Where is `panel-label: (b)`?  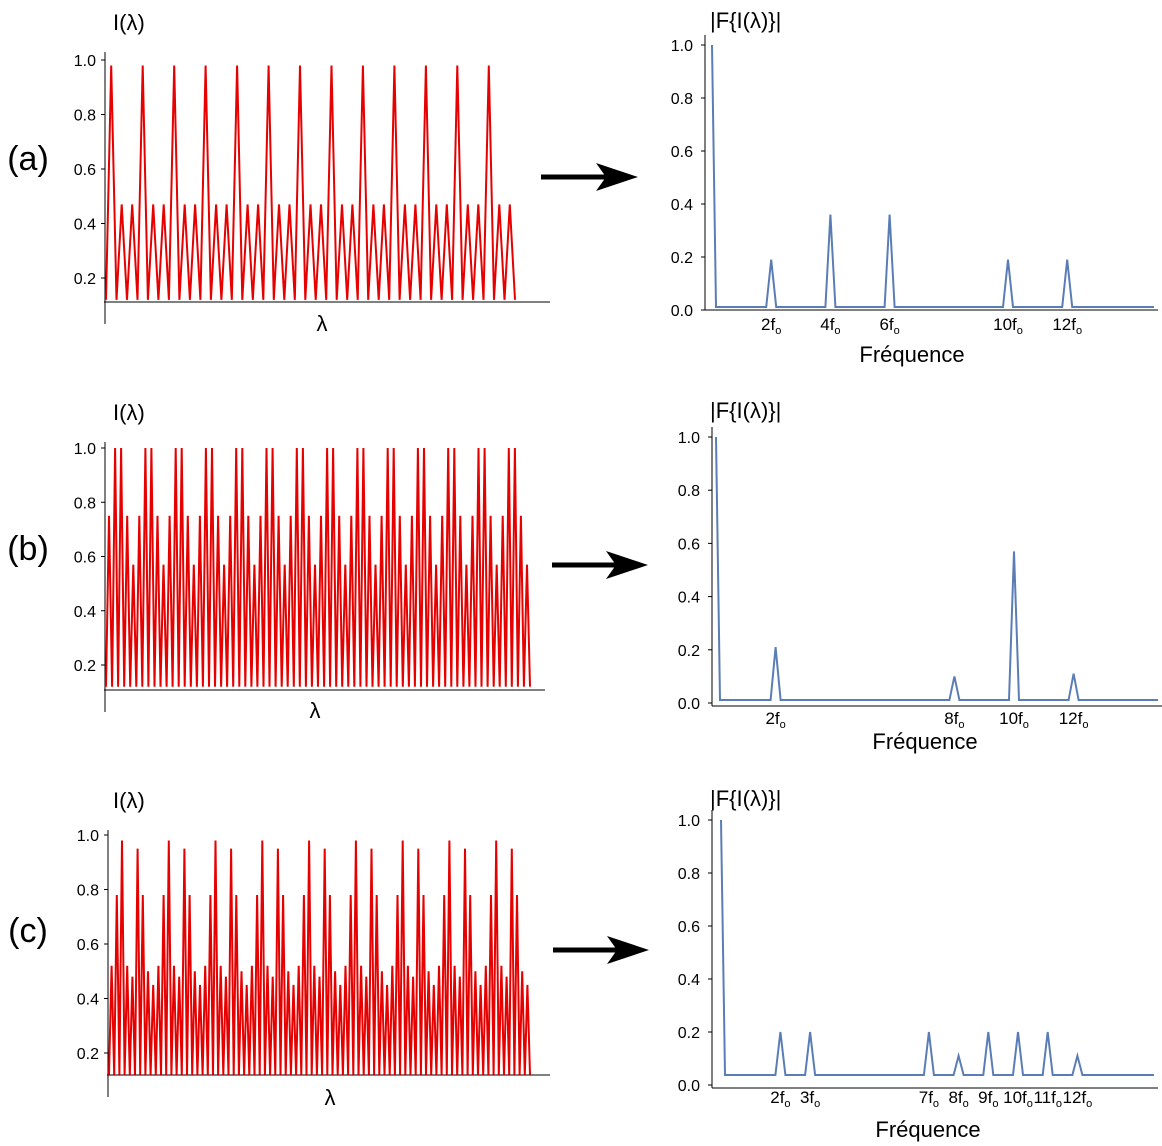
panel-label: (b) is located at coordinates (28, 549).